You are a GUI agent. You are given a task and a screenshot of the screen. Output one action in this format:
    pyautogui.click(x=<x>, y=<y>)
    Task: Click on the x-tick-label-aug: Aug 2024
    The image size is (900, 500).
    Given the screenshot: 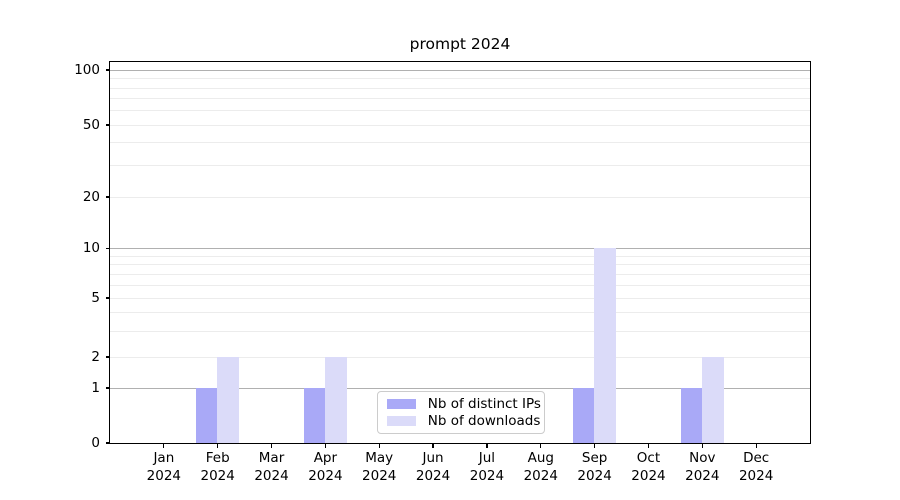 What is the action you would take?
    pyautogui.click(x=541, y=467)
    